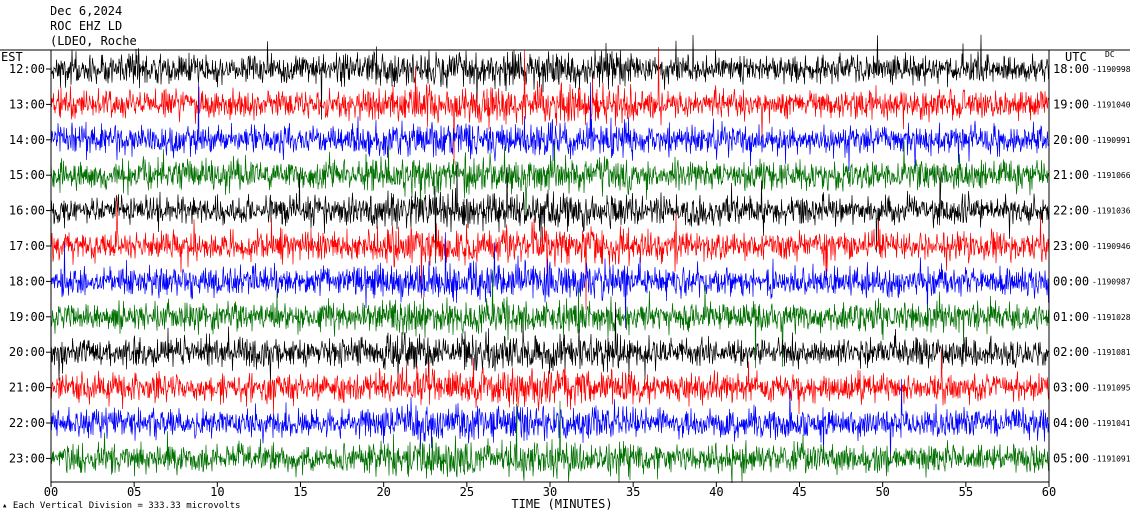  Describe the element at coordinates (5, 506) in the screenshot. I see `footer-mark-icon: ▴` at that location.